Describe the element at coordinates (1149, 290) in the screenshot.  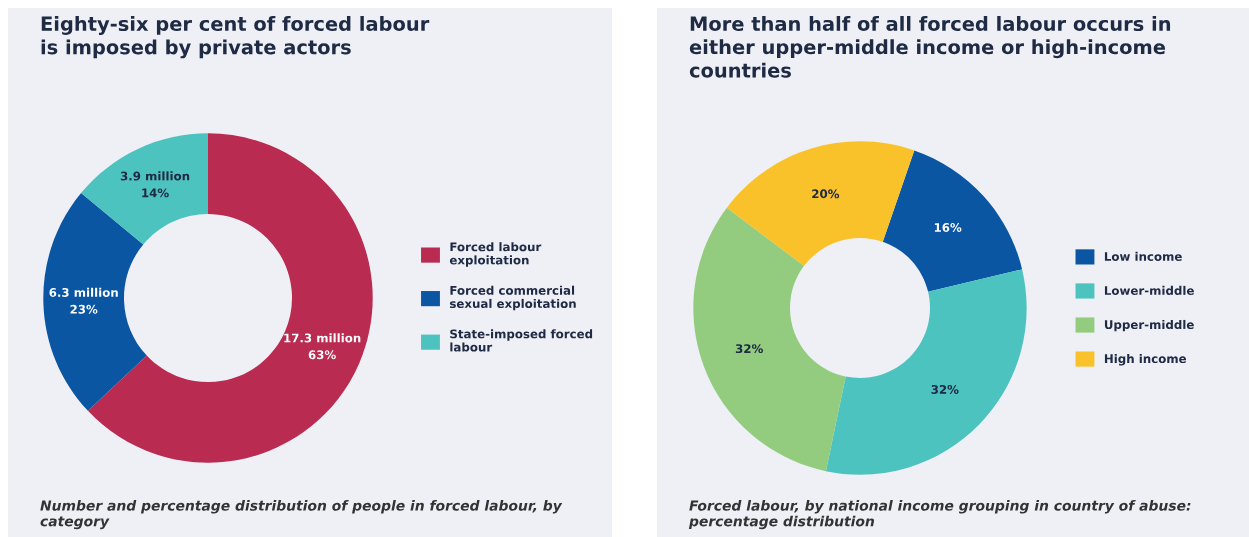
I see `legend-label: Lower-middle` at that location.